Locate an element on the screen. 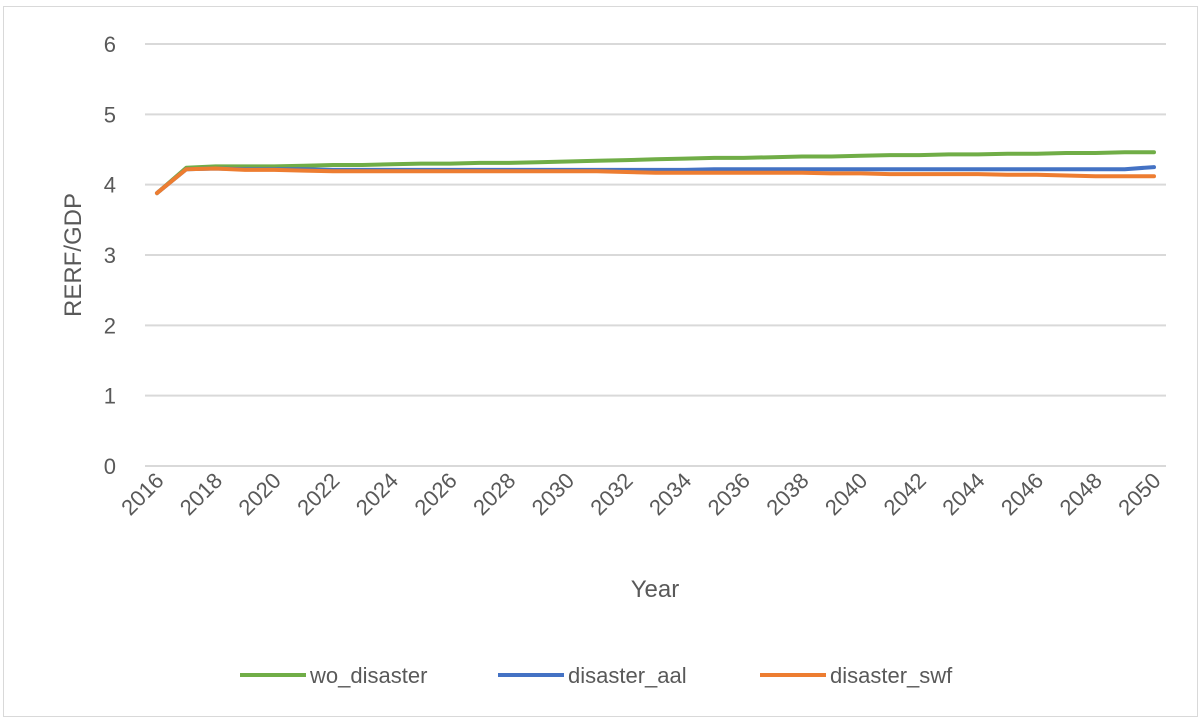 This screenshot has height=721, width=1203. series-line-wo-disaster is located at coordinates (655, 173).